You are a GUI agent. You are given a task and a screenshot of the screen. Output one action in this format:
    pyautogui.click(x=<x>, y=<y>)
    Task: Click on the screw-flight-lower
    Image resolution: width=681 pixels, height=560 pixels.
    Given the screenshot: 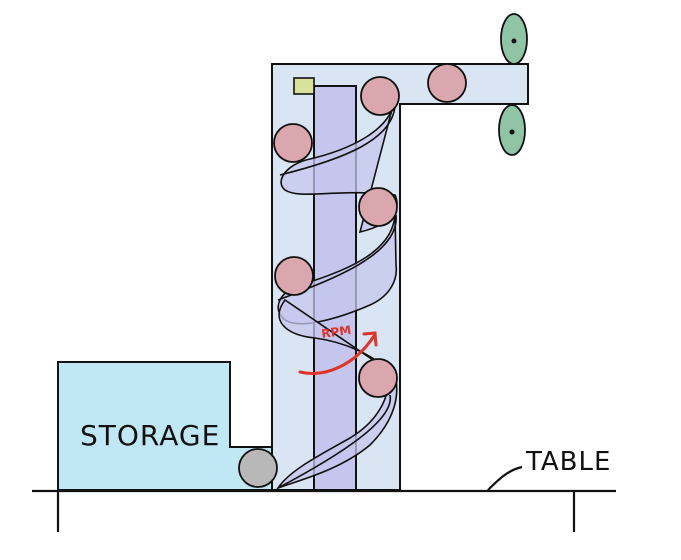 What is the action you would take?
    pyautogui.click(x=336, y=394)
    